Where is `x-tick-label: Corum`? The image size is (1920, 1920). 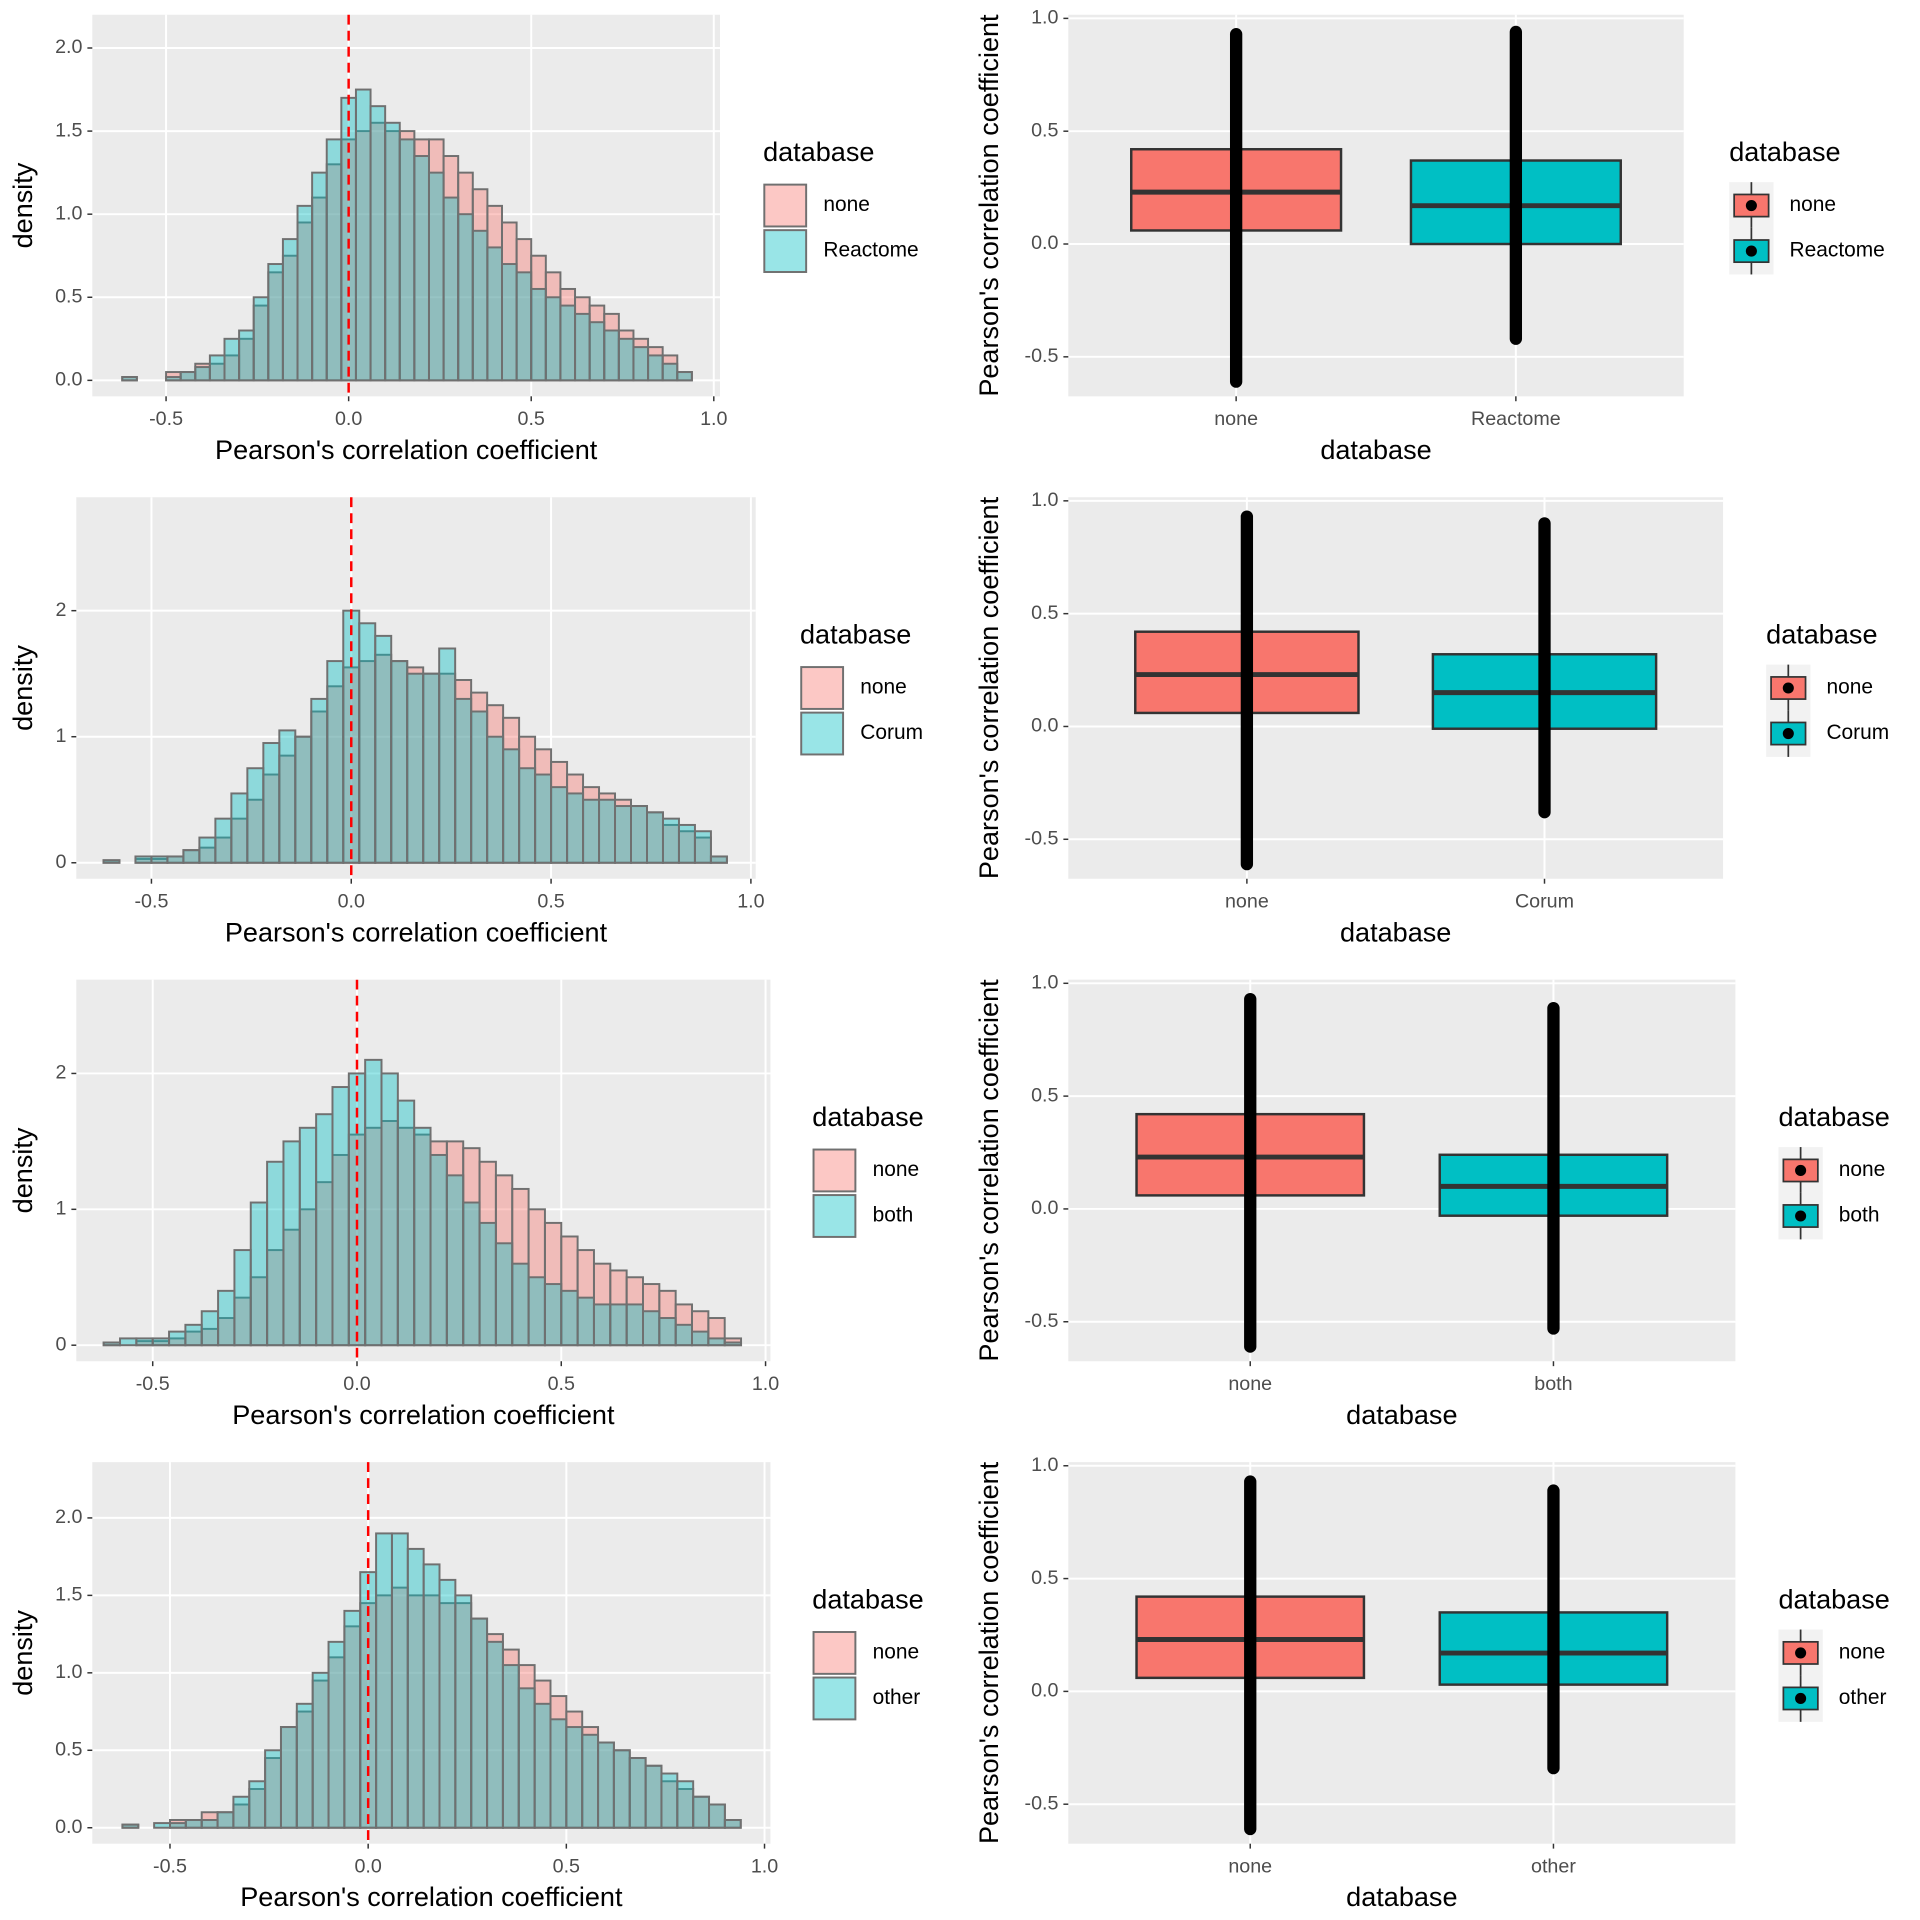 x-tick-label: Corum is located at coordinates (1544, 901).